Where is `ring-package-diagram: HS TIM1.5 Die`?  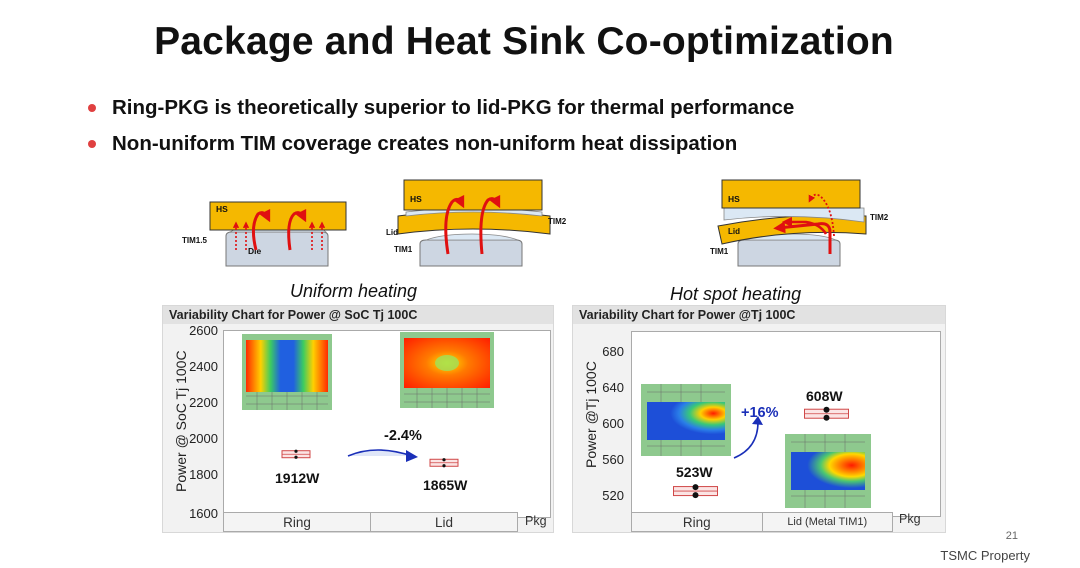 ring-package-diagram: HS TIM1.5 Die is located at coordinates (264, 234).